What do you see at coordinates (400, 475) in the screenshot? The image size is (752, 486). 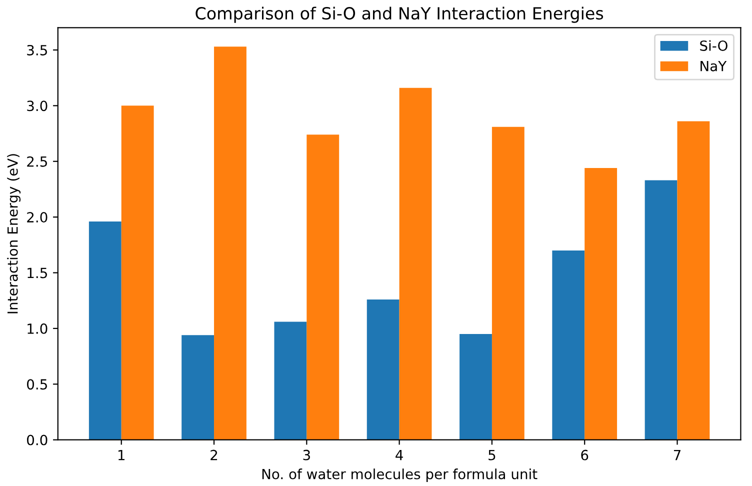 I see `x-axis-title: No. of water molecules per formula unit` at bounding box center [400, 475].